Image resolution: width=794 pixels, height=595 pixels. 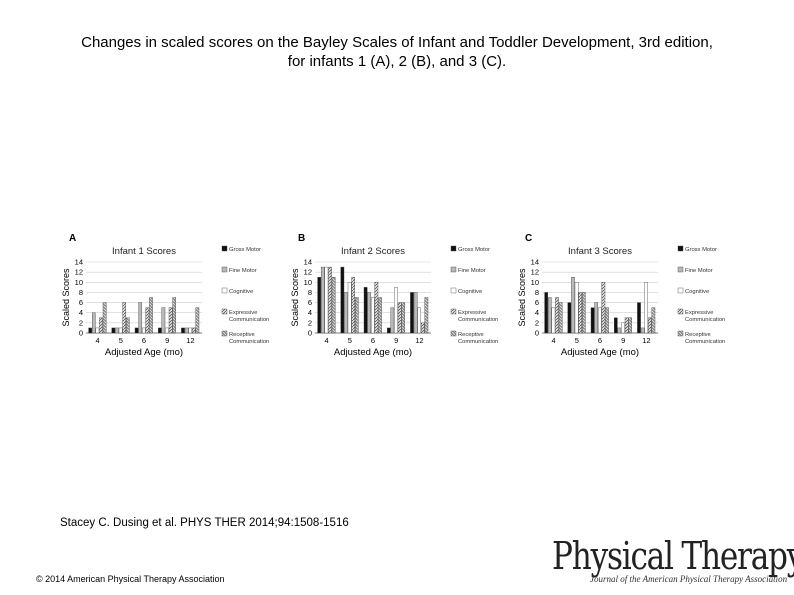 I want to click on panel-letter: C, so click(x=528, y=238).